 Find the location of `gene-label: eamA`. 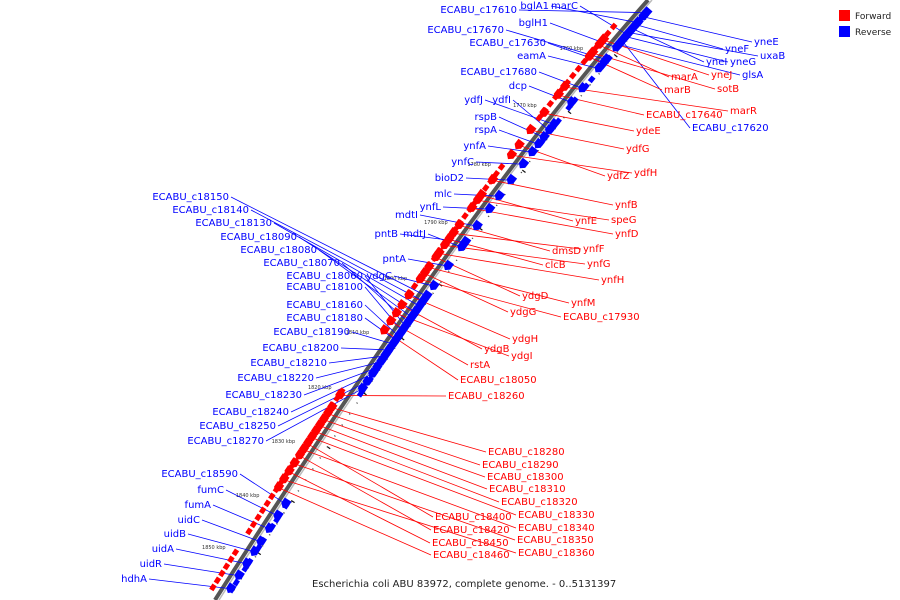

gene-label: eamA is located at coordinates (531, 56).